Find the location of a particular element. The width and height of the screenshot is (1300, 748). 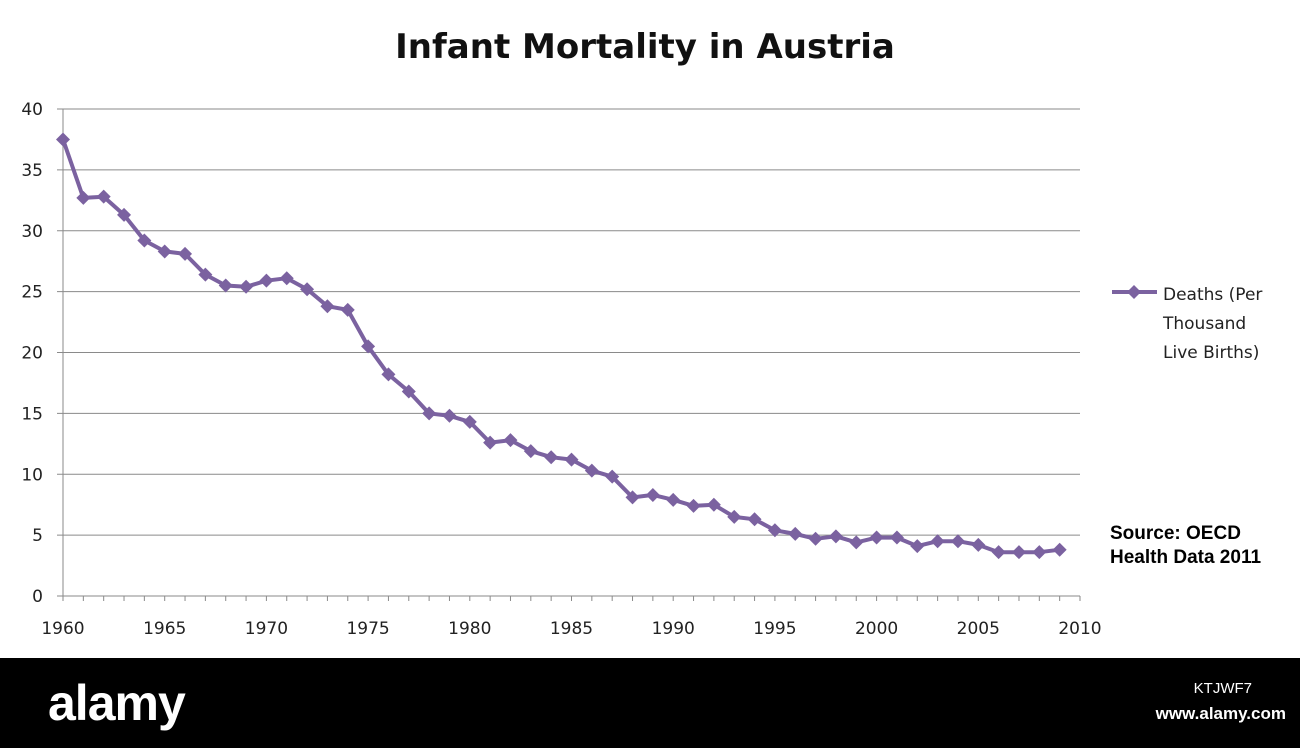

y-tick-label: 25 is located at coordinates (32, 293).